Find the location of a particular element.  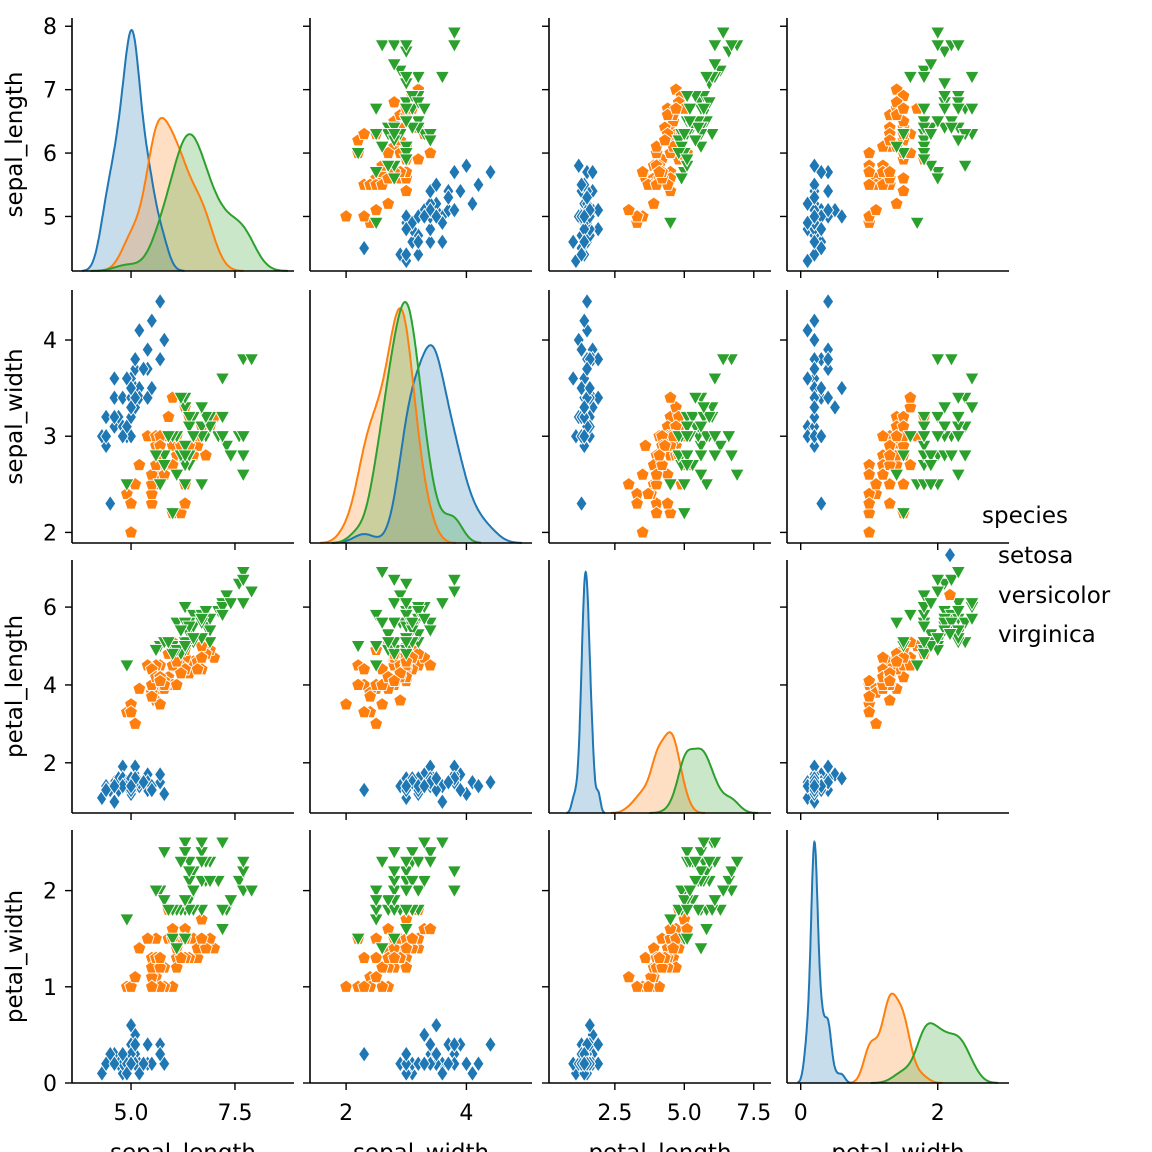

subplot-sepal_length-vs-sepal_width is located at coordinates (417, 148).